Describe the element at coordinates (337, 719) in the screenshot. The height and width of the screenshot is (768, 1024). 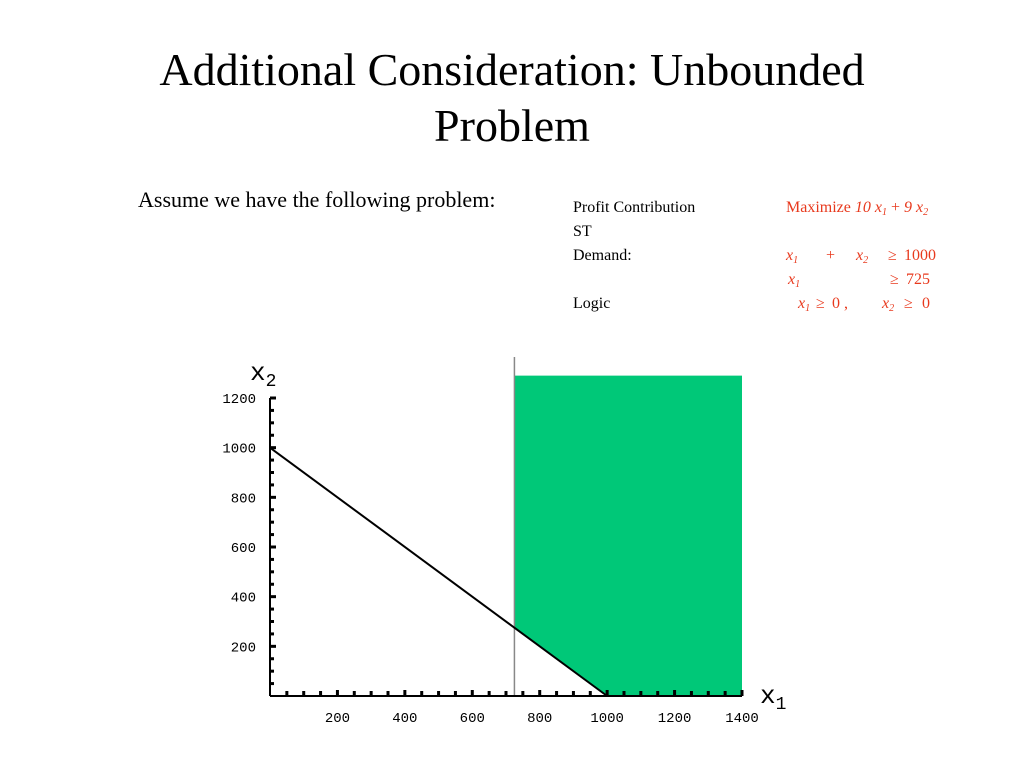
I see `x-tick-label: 200` at that location.